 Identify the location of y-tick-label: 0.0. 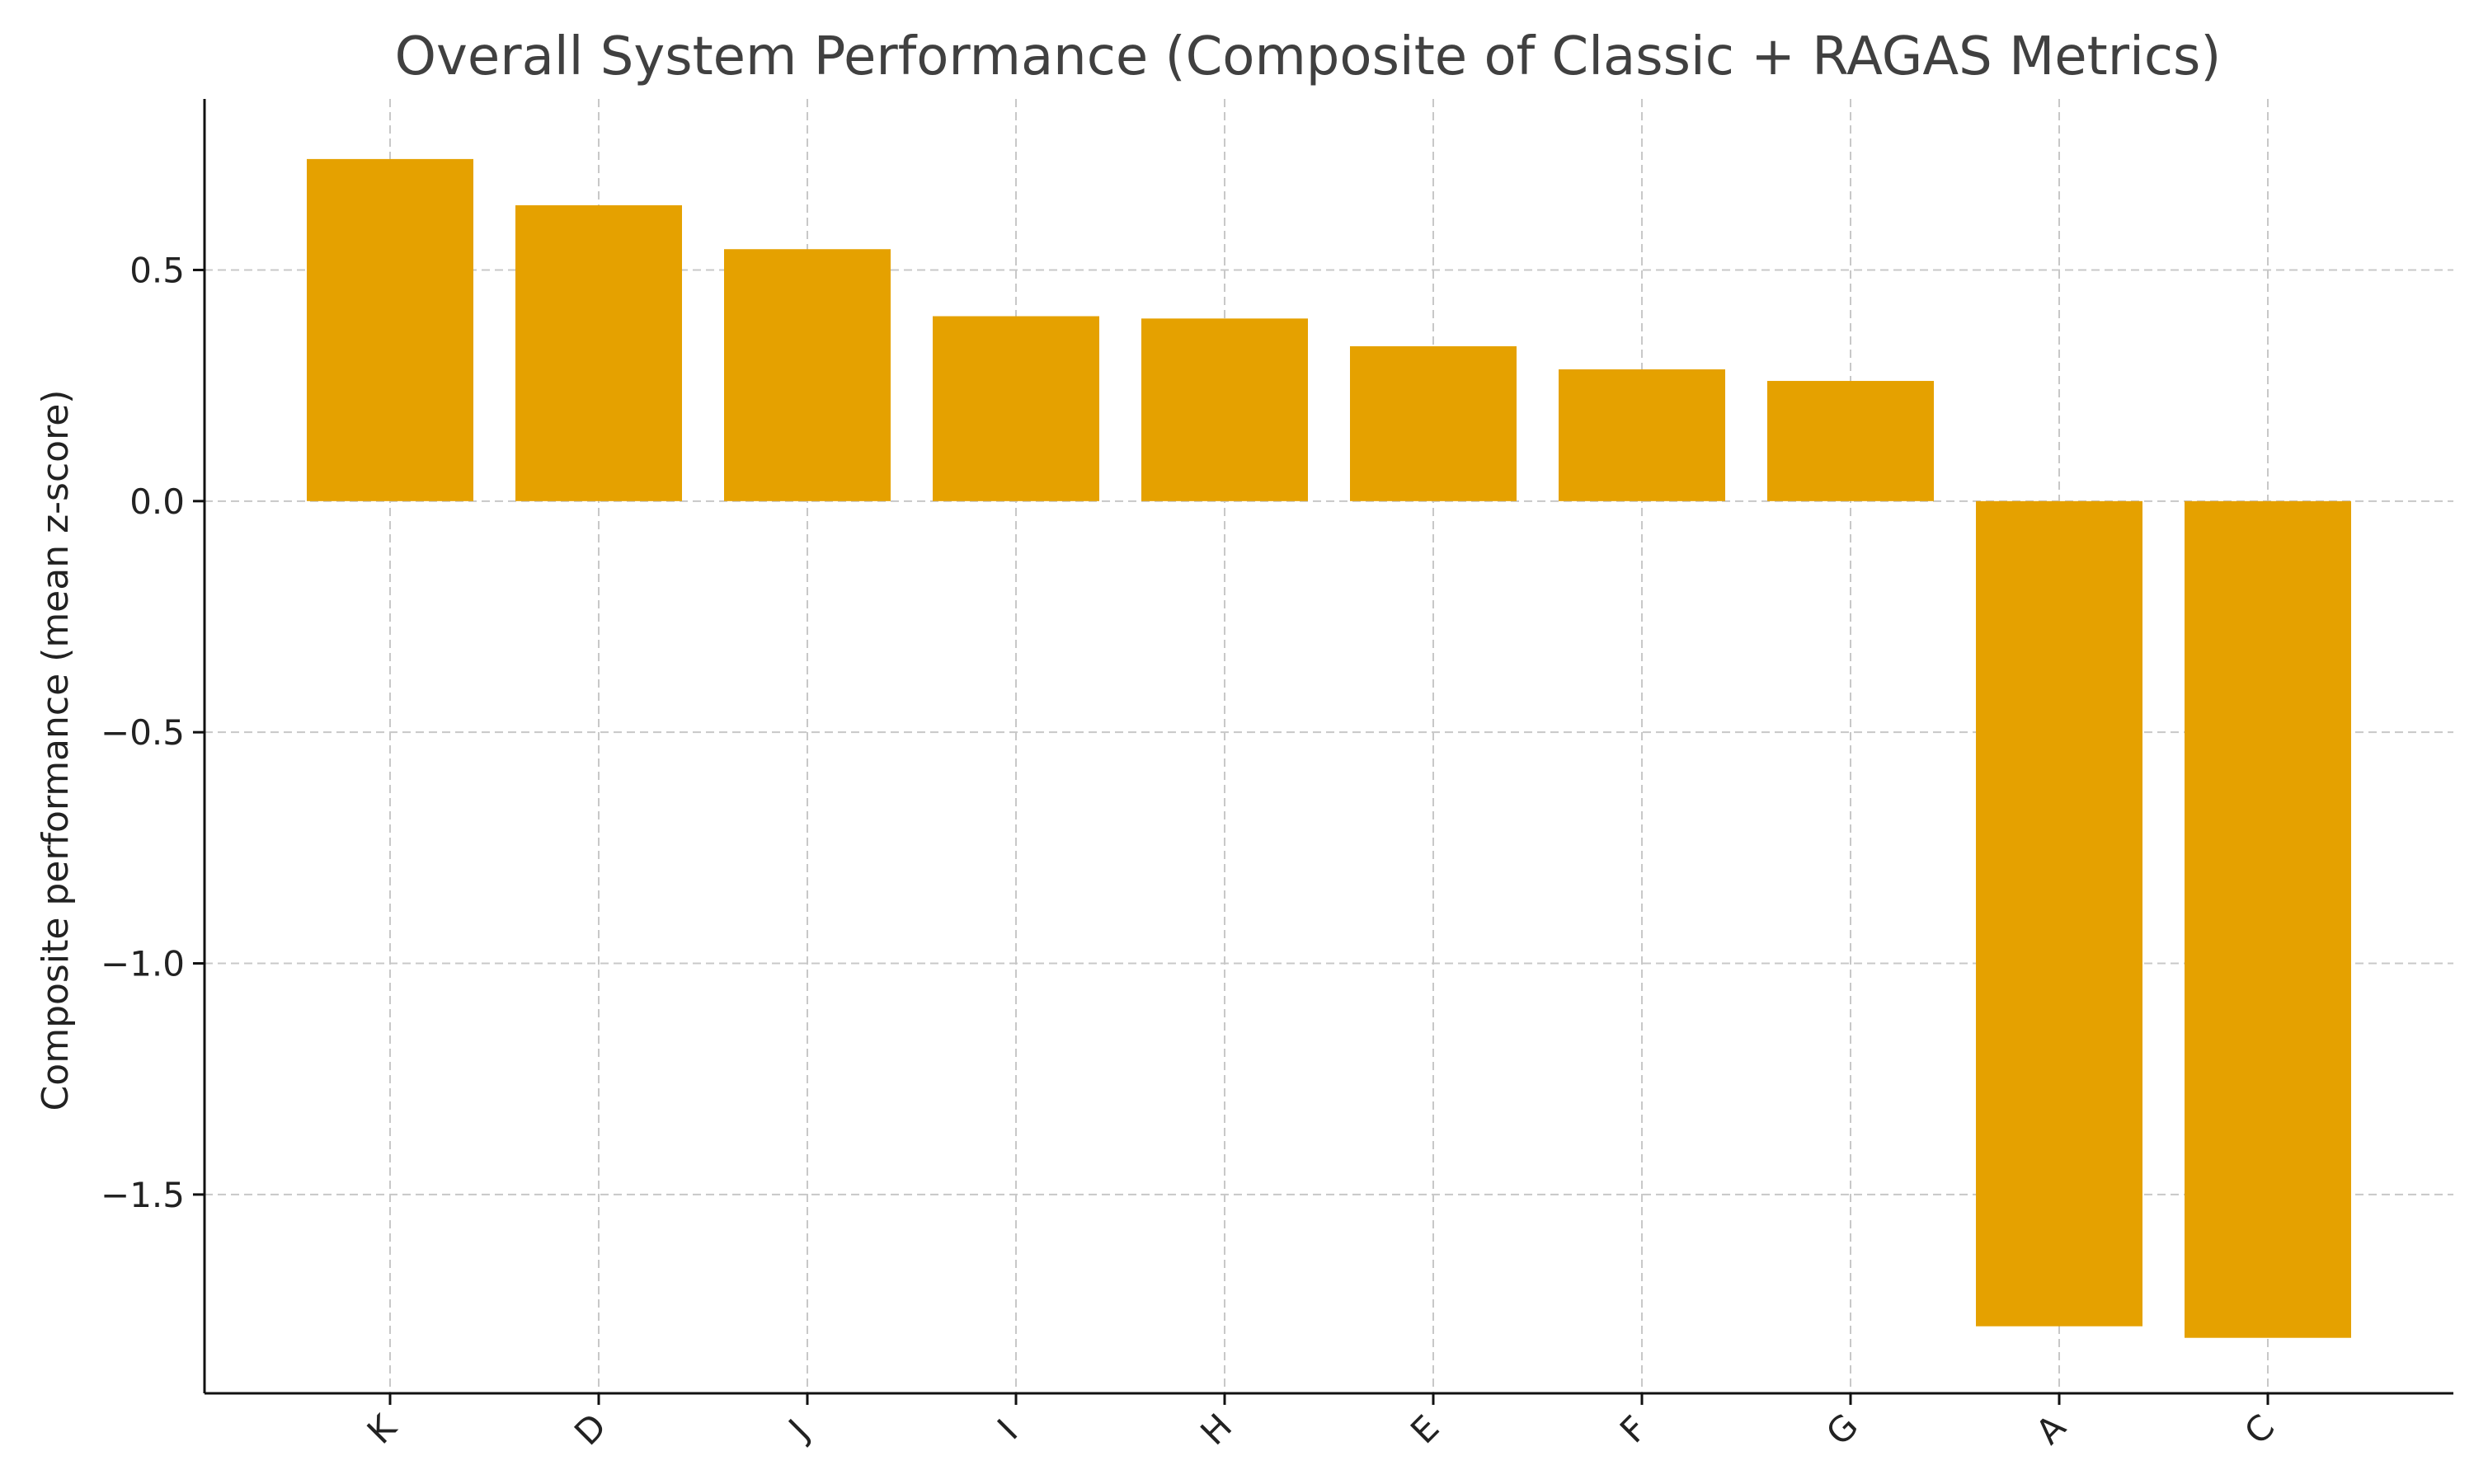
(157, 501).